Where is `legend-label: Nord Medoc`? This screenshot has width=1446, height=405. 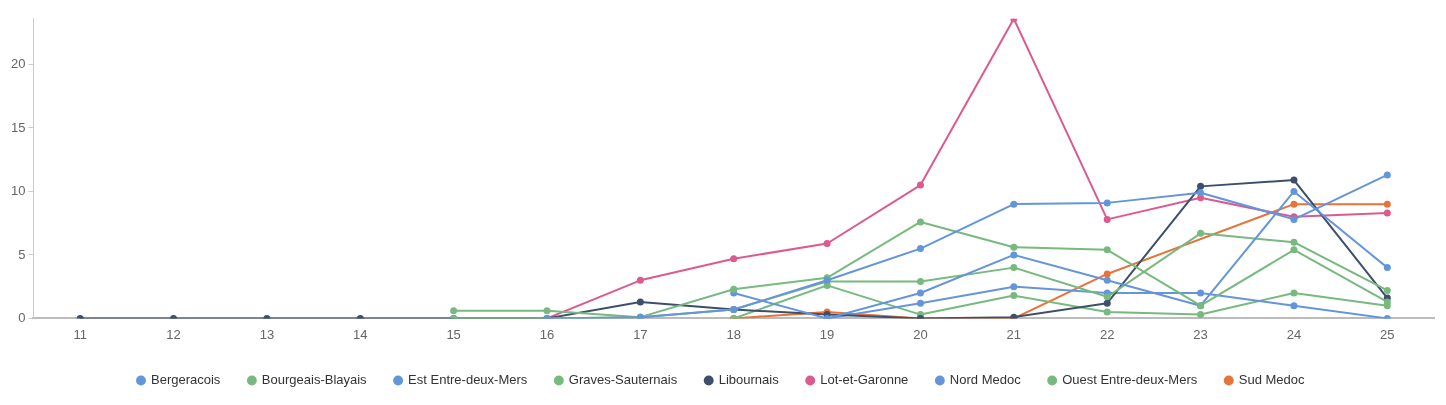
legend-label: Nord Medoc is located at coordinates (985, 380).